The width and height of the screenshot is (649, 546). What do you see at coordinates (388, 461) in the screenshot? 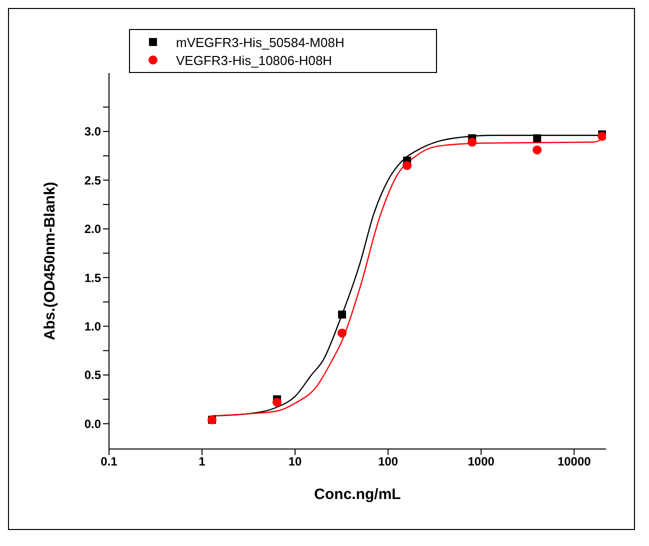
I see `x-tick-label: 100` at bounding box center [388, 461].